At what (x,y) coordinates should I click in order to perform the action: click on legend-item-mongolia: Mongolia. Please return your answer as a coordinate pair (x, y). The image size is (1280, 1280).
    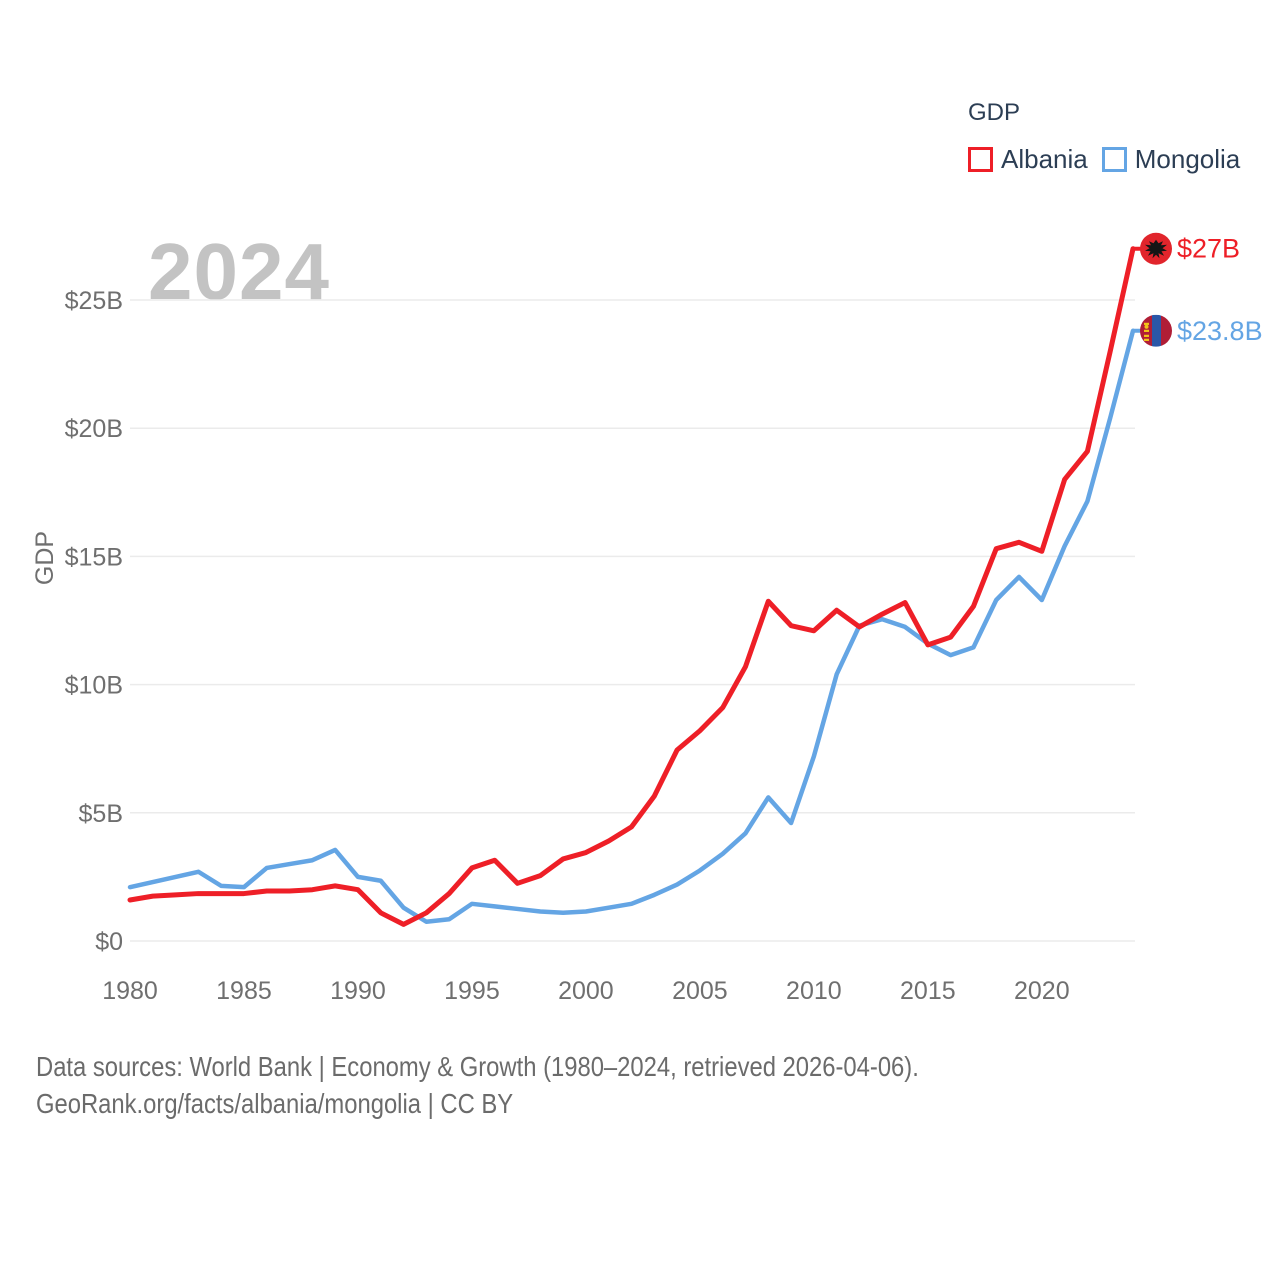
    Looking at the image, I should click on (1171, 159).